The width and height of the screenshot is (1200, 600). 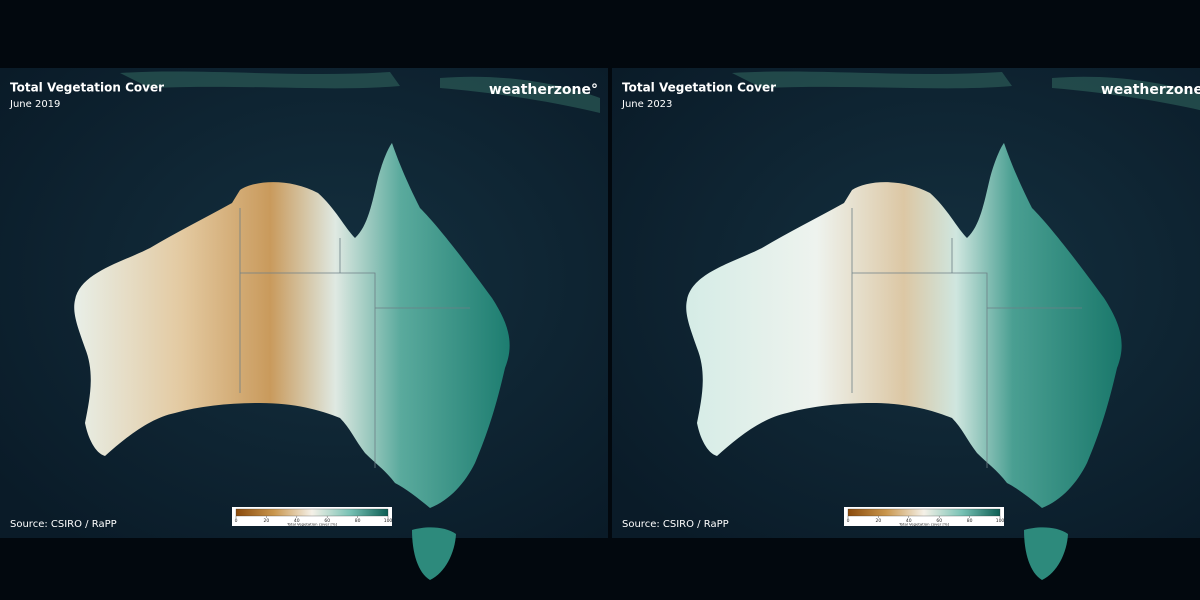 I want to click on map-subtitle: June 2019, so click(x=34, y=104).